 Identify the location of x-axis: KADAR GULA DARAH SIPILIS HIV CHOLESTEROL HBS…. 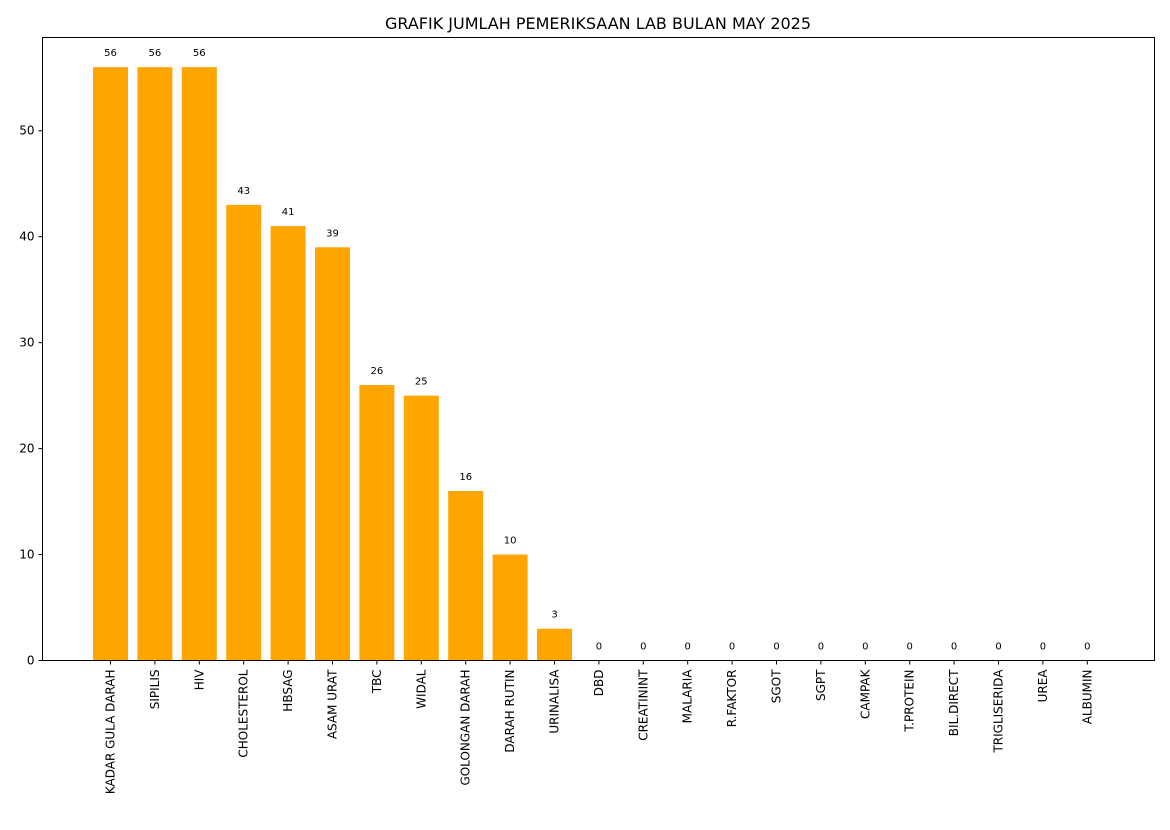
(599, 727).